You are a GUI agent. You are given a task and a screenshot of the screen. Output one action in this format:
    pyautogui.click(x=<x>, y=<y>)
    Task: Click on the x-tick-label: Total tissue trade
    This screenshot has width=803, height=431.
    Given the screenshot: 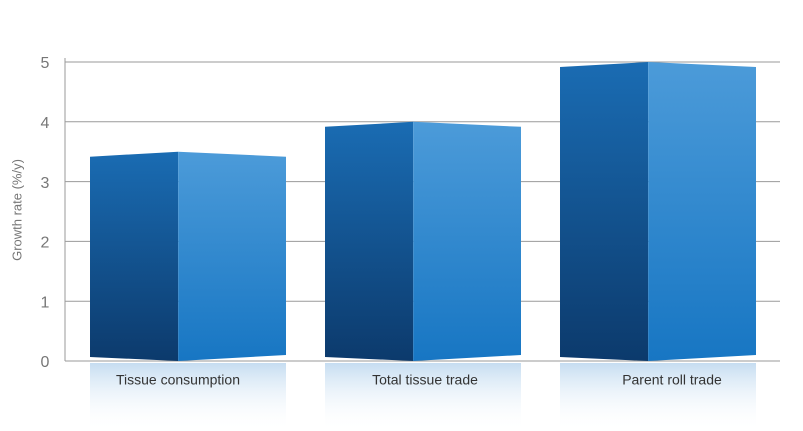 What is the action you would take?
    pyautogui.click(x=425, y=380)
    